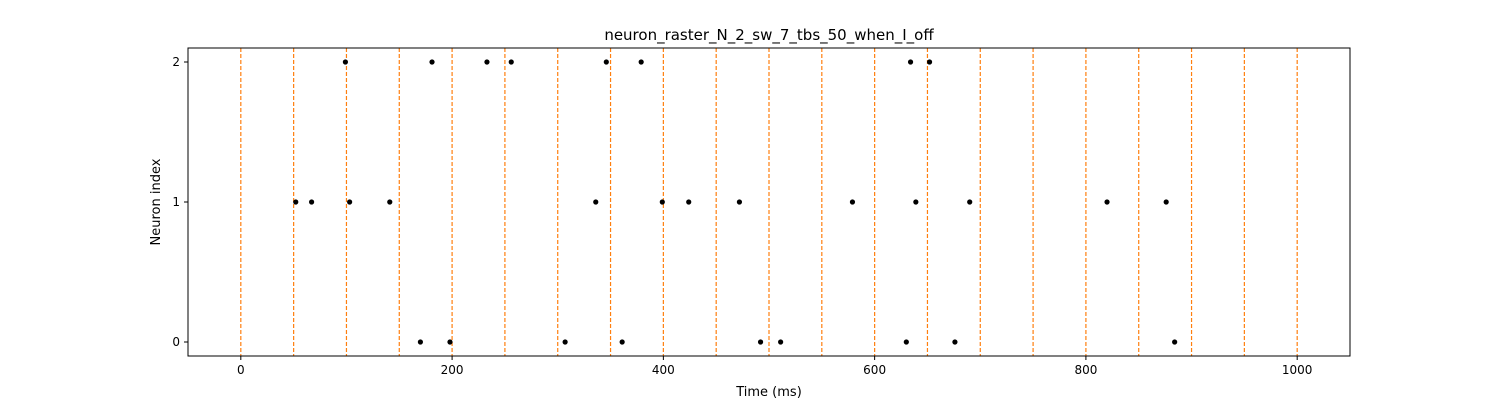  Describe the element at coordinates (452, 370) in the screenshot. I see `x-tick-label: 200` at that location.